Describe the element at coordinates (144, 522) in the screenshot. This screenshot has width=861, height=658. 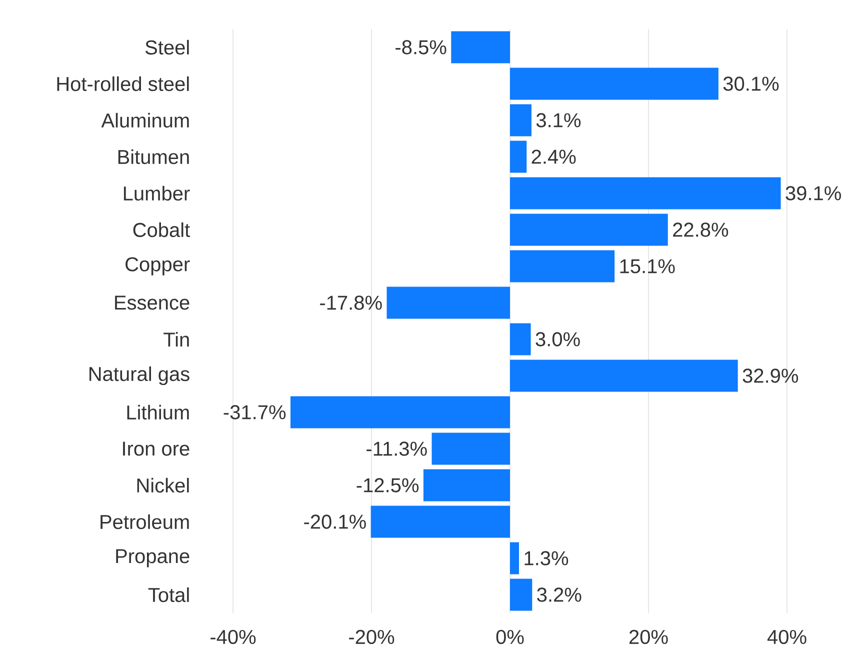
I see `y-tick-label: Petroleum` at that location.